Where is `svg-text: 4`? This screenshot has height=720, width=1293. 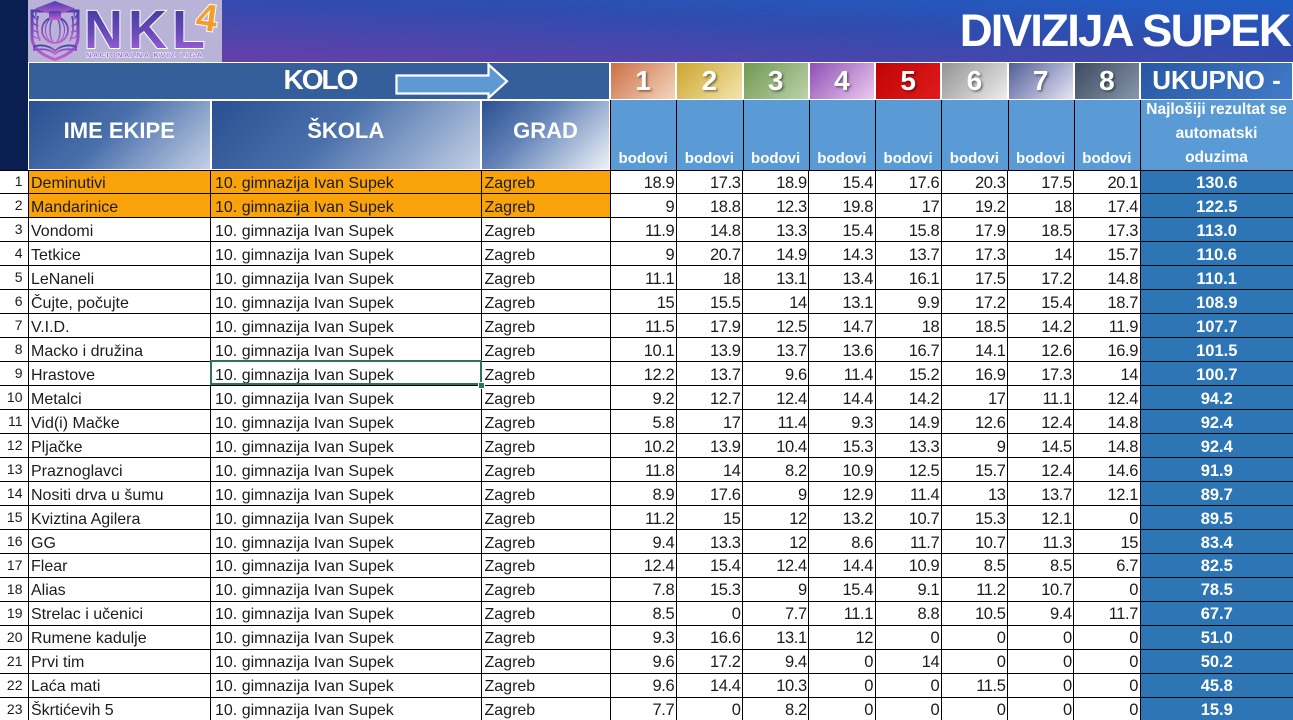
svg-text: 4 is located at coordinates (207, 20).